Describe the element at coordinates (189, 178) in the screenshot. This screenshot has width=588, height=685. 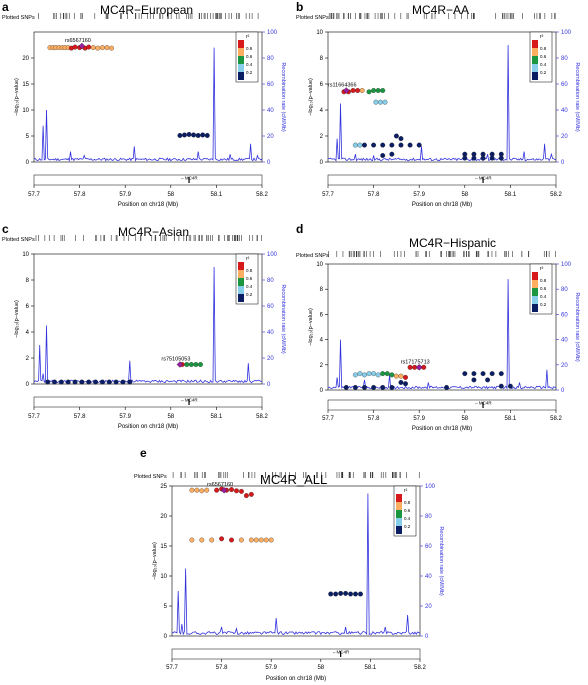
I see `gene-label: ←MC4R` at that location.